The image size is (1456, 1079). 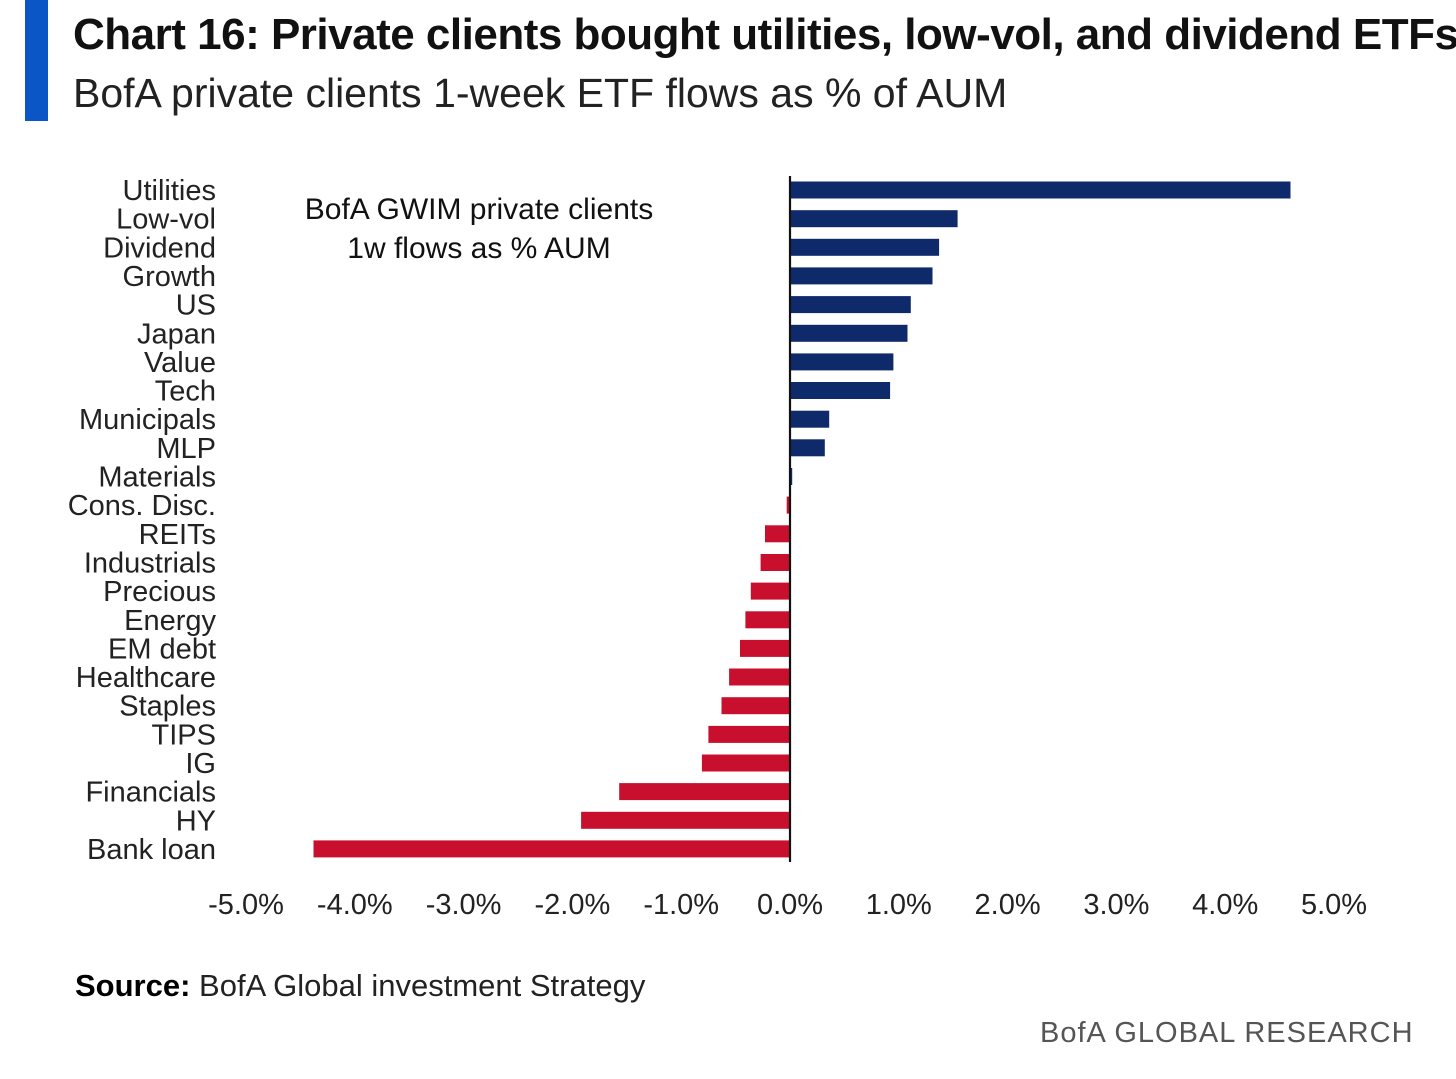 What do you see at coordinates (777, 534) in the screenshot?
I see `bar-reits` at bounding box center [777, 534].